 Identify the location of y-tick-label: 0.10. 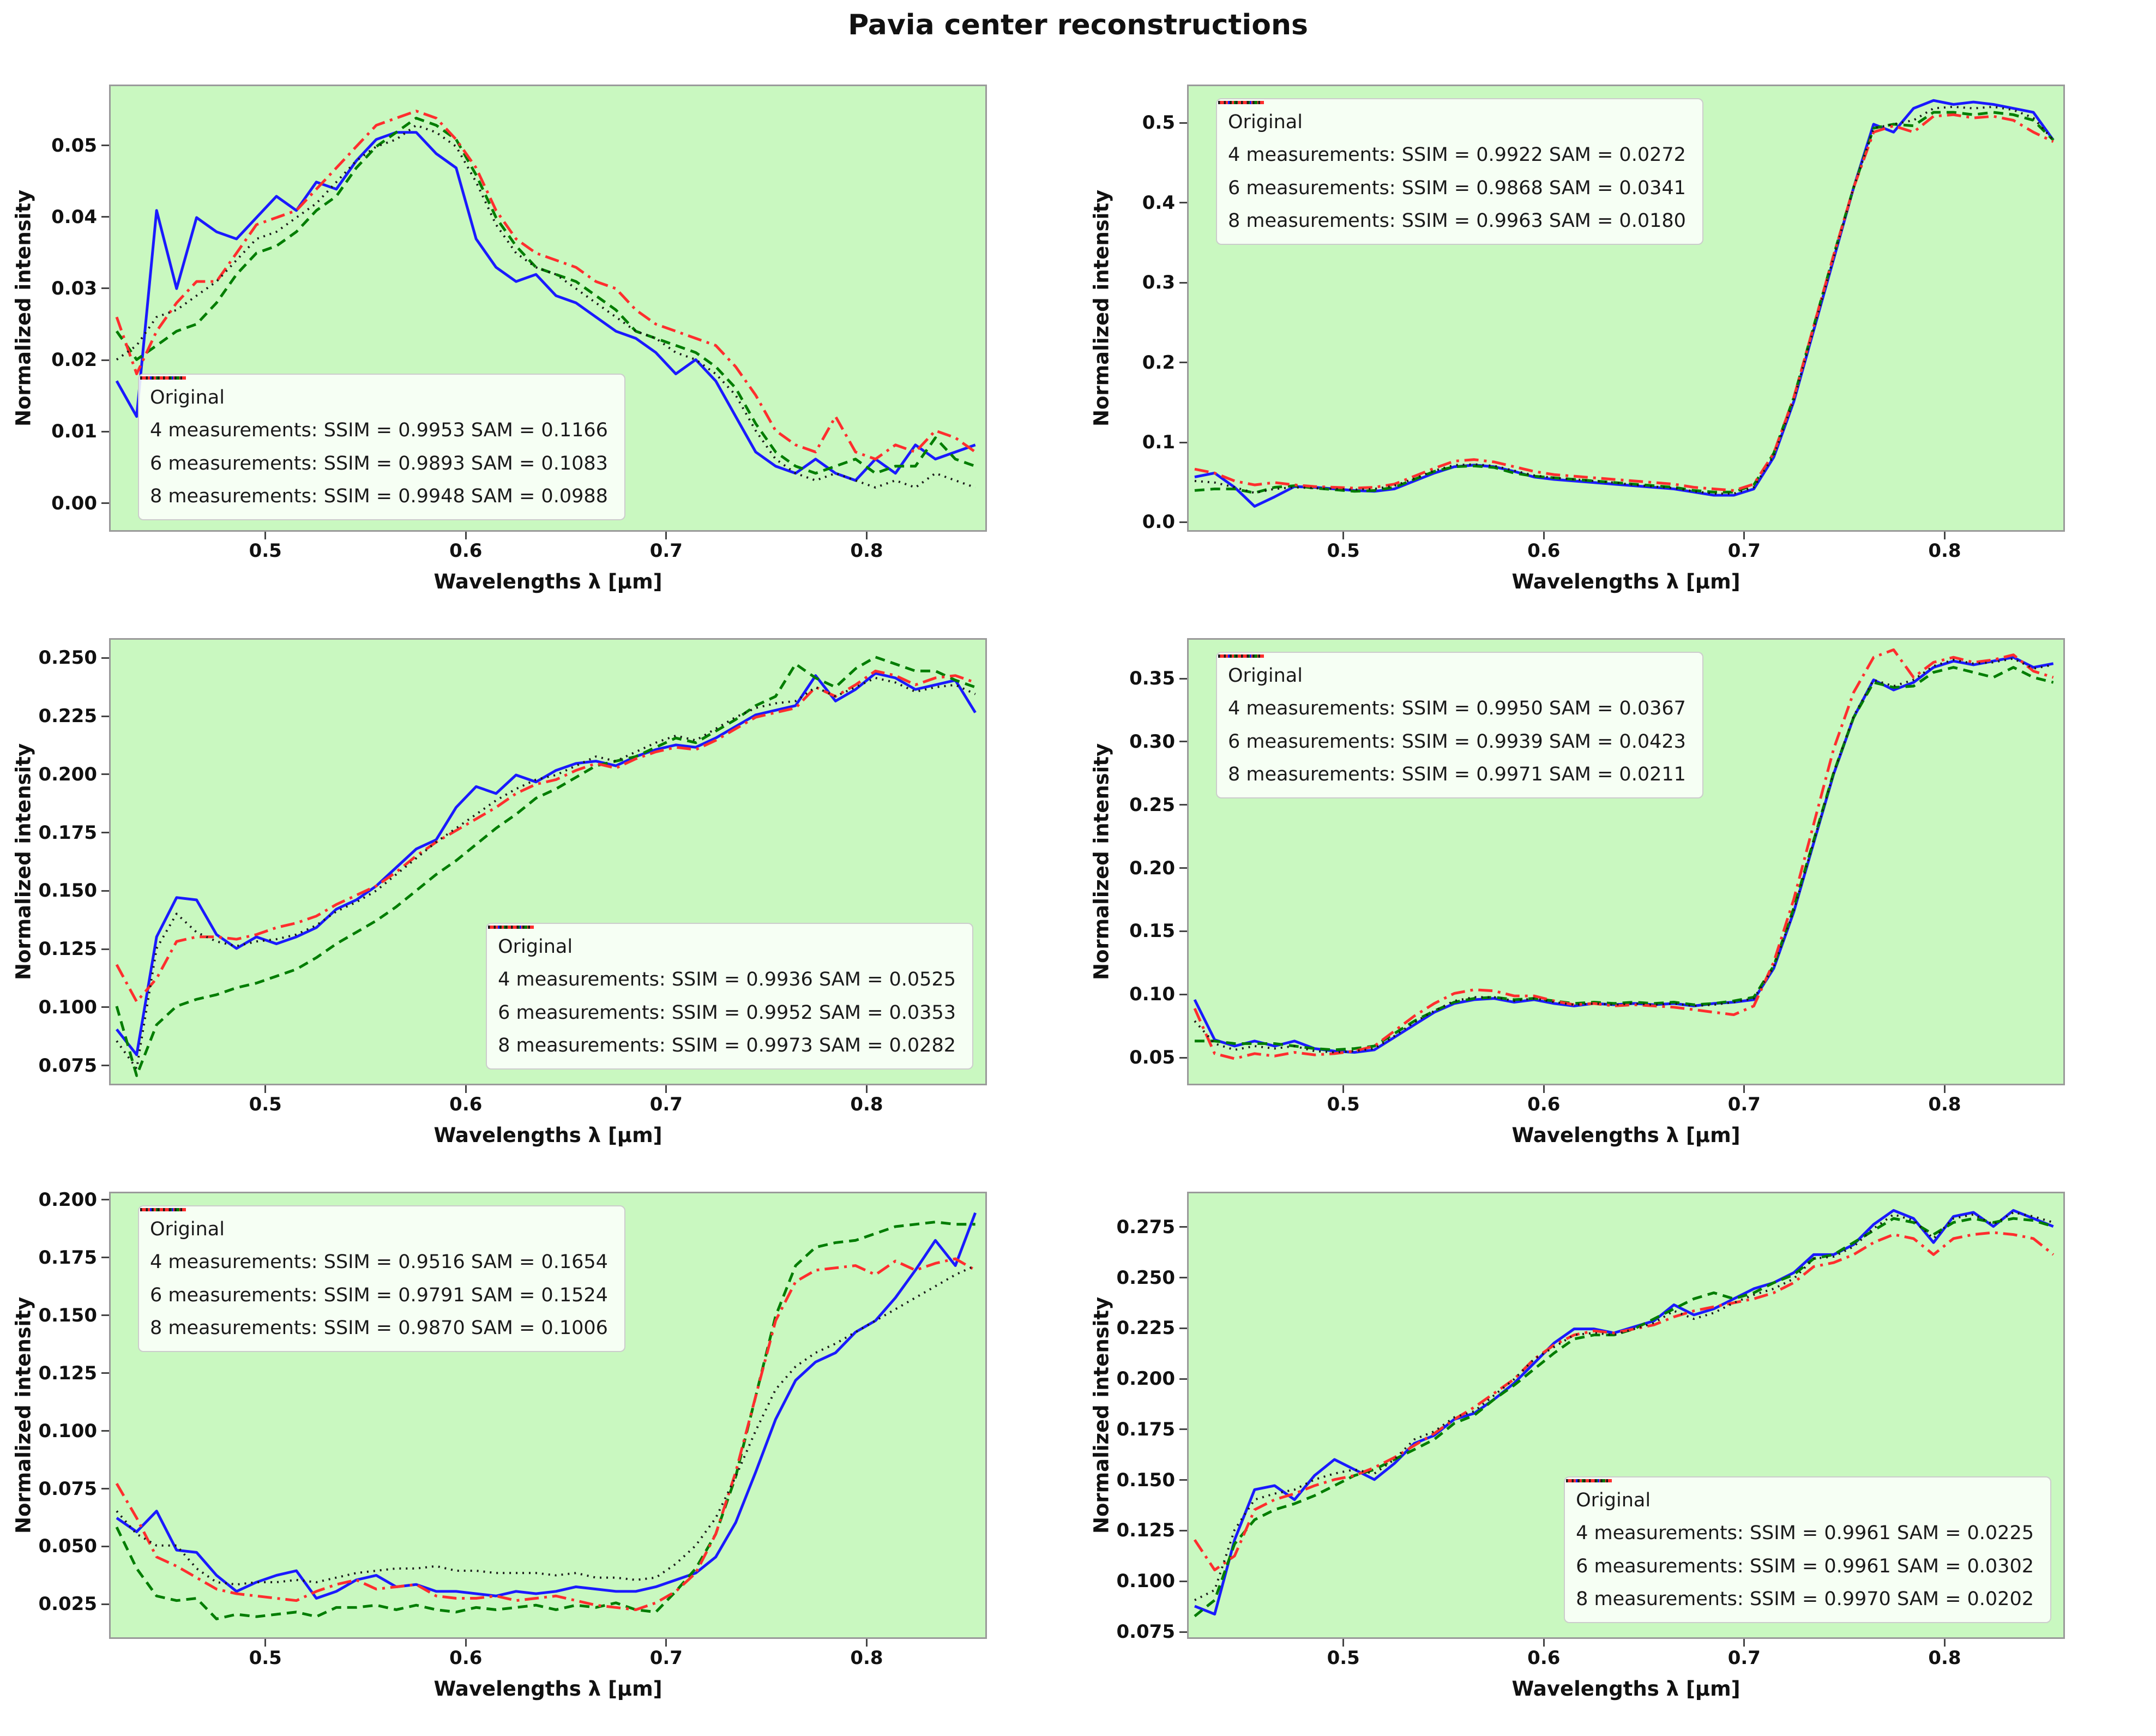
(1152, 994).